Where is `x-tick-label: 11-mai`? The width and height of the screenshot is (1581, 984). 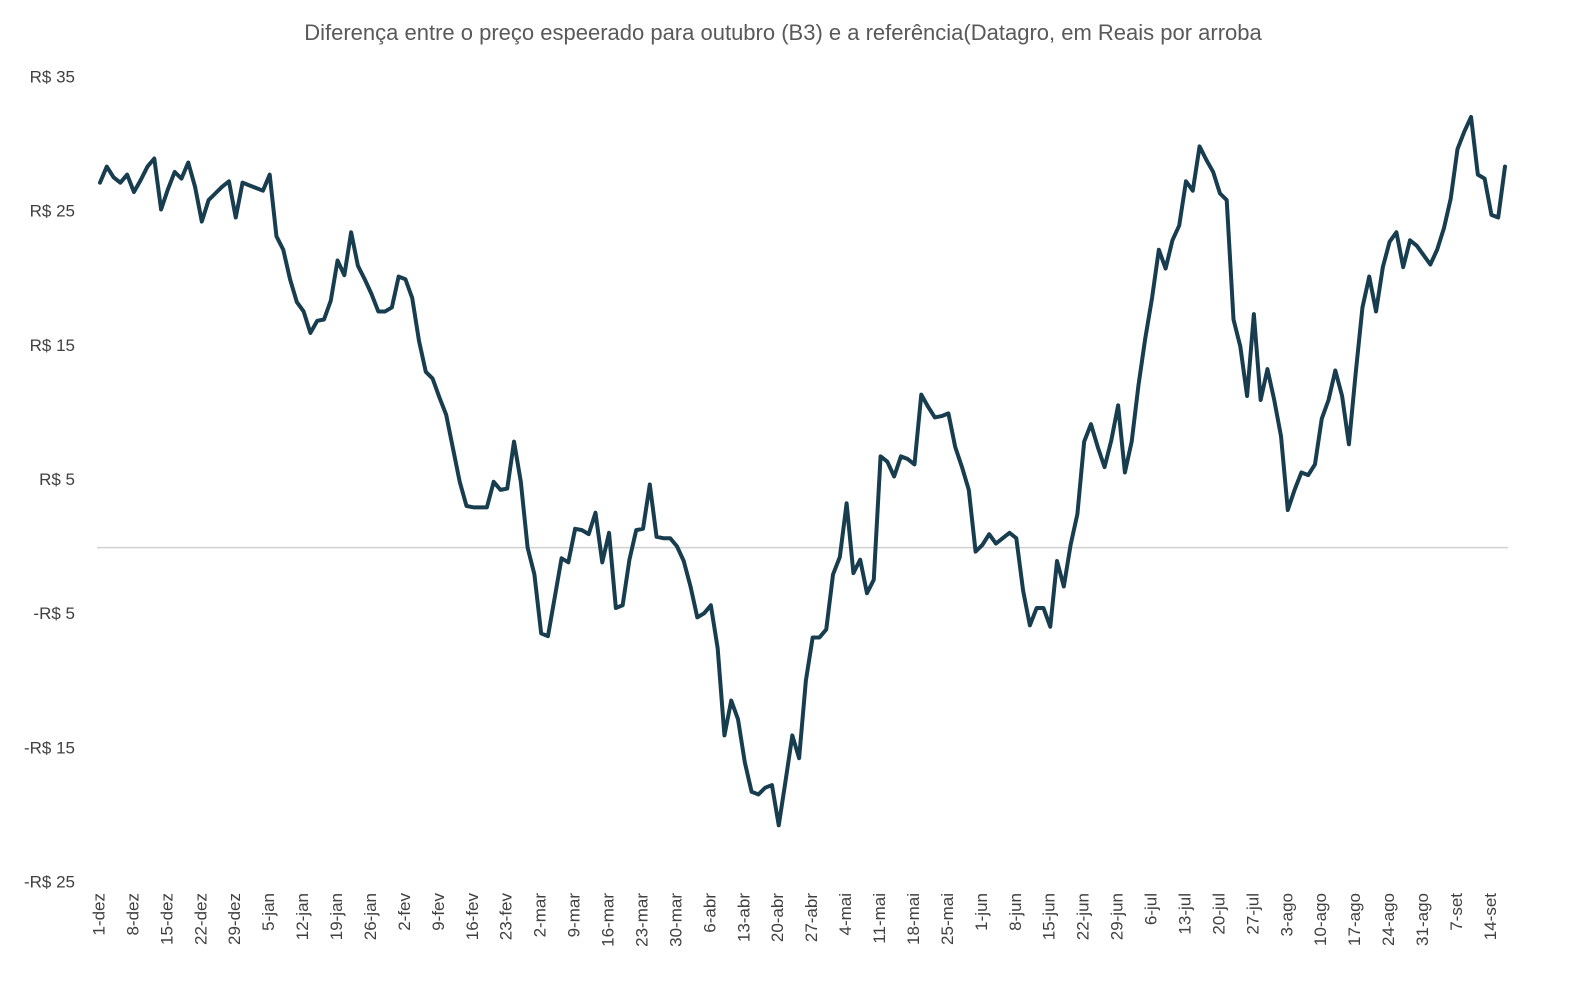
x-tick-label: 11-mai is located at coordinates (879, 918).